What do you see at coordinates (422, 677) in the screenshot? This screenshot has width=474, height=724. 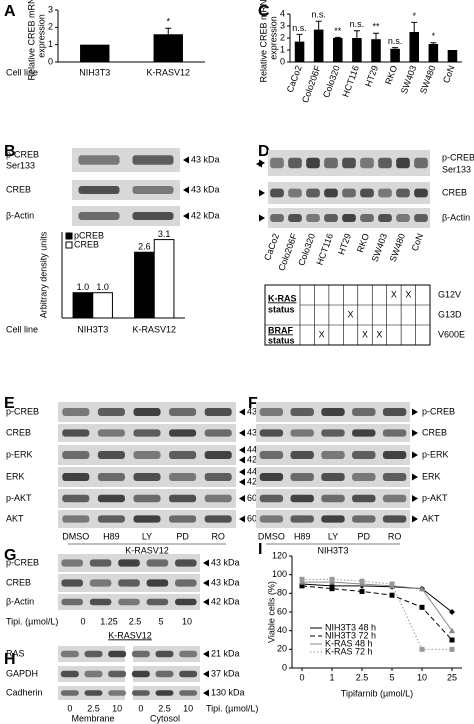 I see `x-tick-label: 10` at bounding box center [422, 677].